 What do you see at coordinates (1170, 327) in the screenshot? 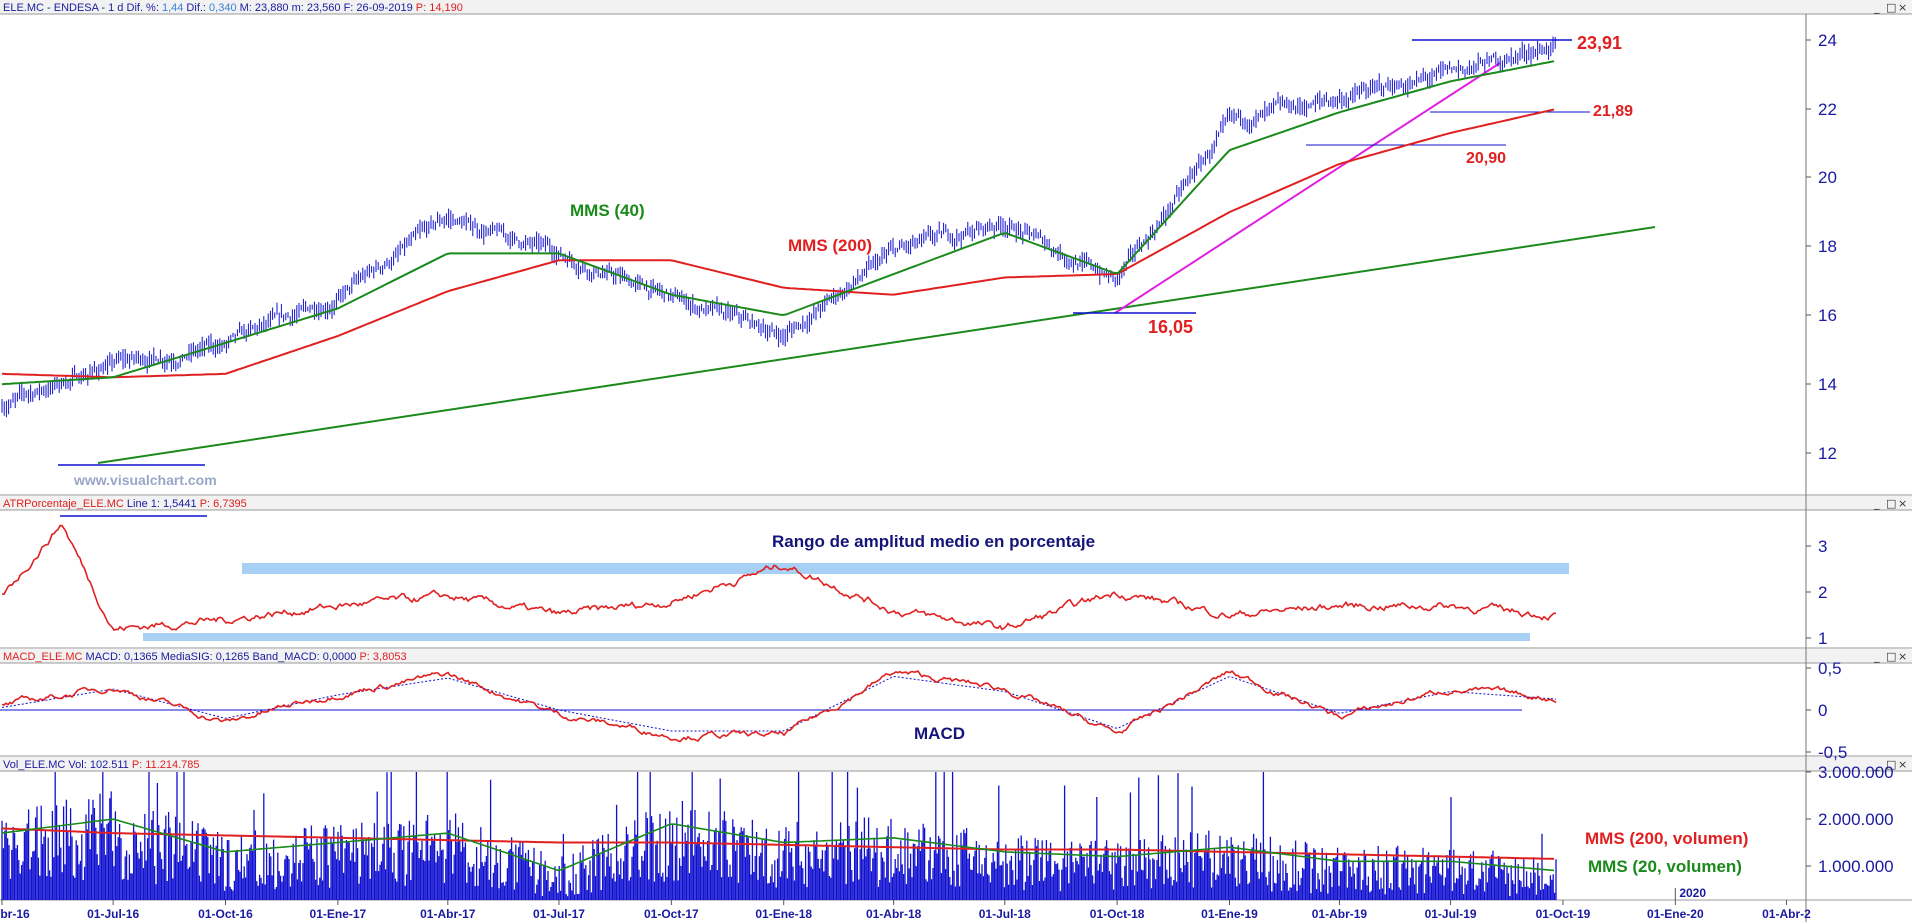
I see `level-16-label: 16,05` at bounding box center [1170, 327].